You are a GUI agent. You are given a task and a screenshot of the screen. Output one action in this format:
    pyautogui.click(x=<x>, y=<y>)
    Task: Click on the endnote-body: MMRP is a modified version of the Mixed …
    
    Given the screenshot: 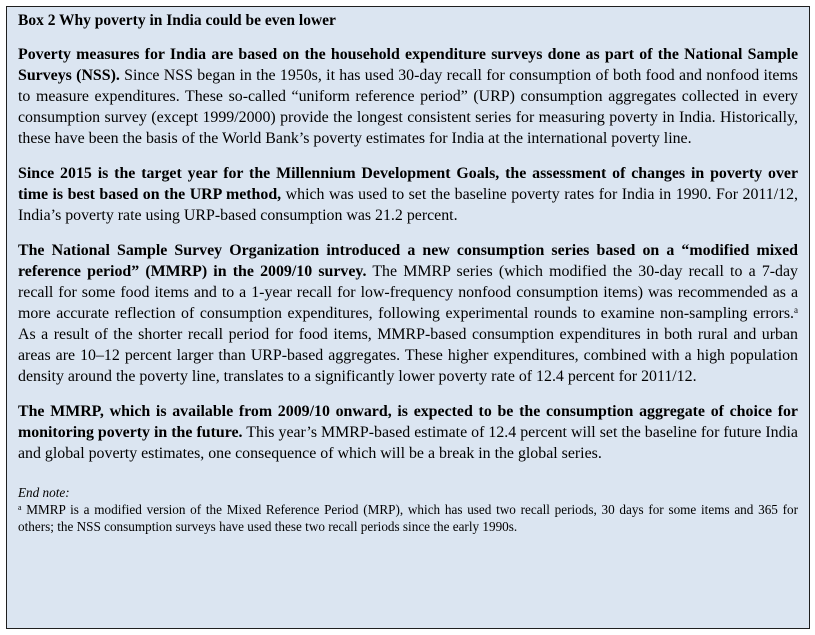 What is the action you would take?
    pyautogui.click(x=408, y=518)
    